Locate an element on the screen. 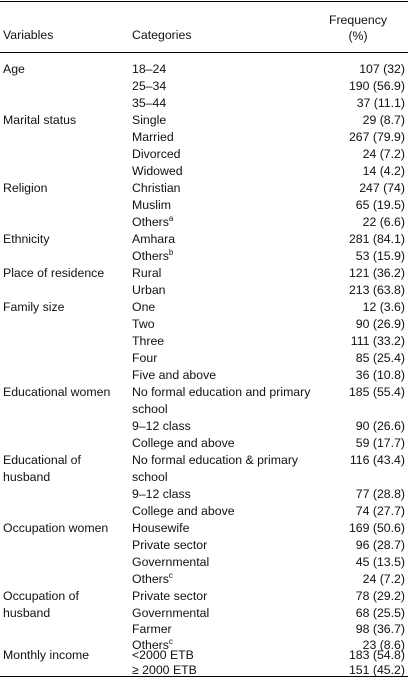  category-text: <2000 ETB is located at coordinates (163, 655).